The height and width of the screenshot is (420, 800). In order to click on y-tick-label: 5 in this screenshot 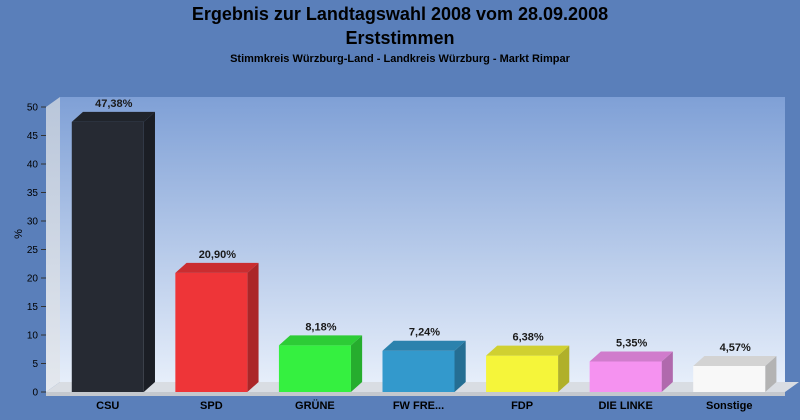, I will do `click(35, 364)`.